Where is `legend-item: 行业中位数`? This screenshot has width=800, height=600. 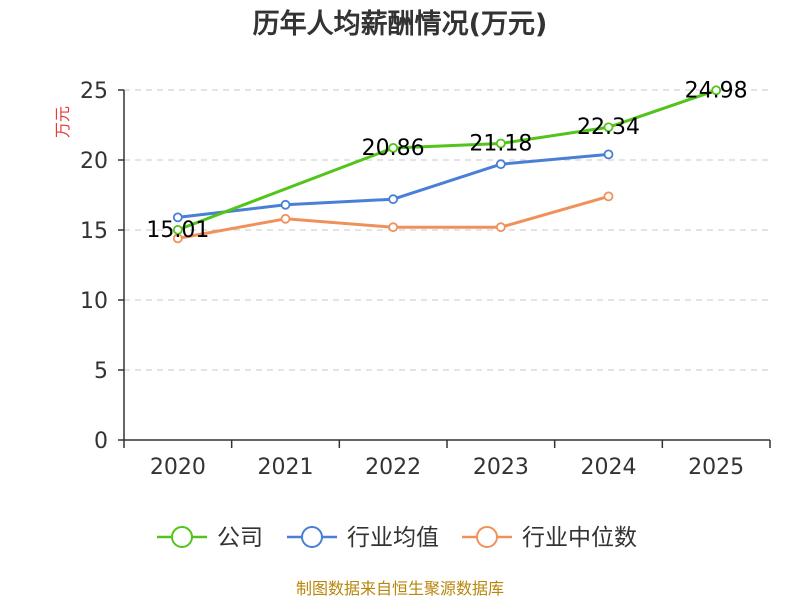
legend-item: 行业中位数 is located at coordinates (549, 538).